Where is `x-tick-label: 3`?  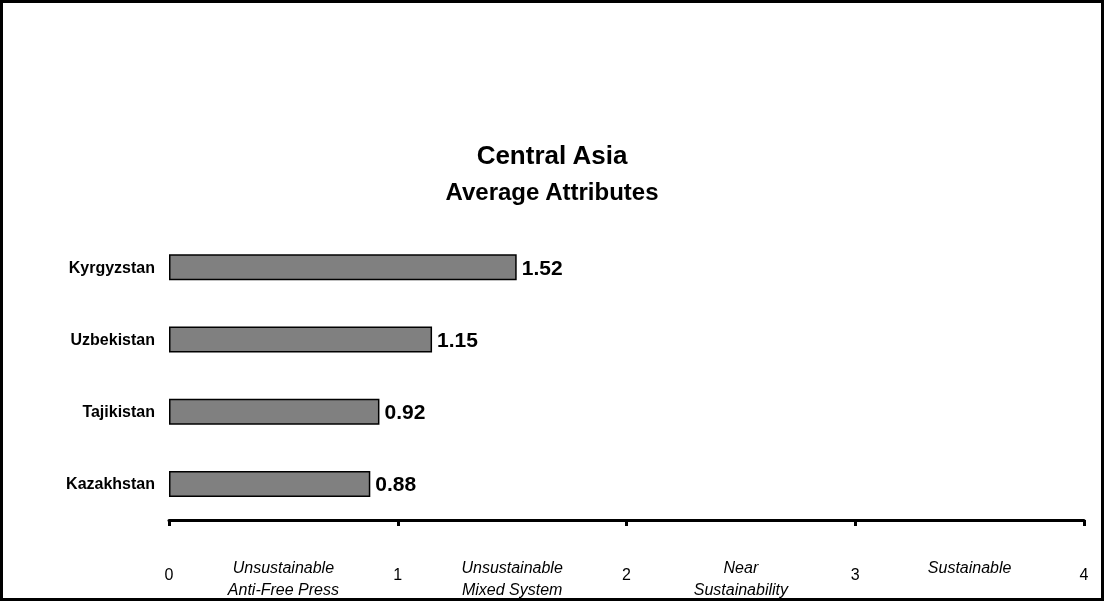 x-tick-label: 3 is located at coordinates (855, 574).